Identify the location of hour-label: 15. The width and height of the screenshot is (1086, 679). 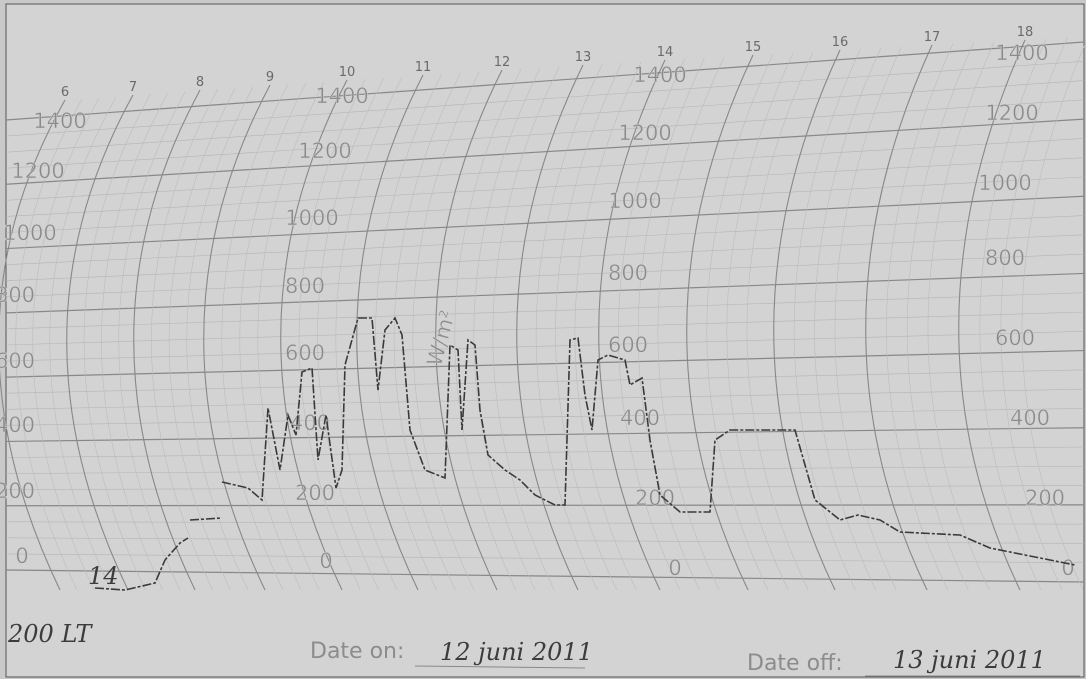
(753, 47).